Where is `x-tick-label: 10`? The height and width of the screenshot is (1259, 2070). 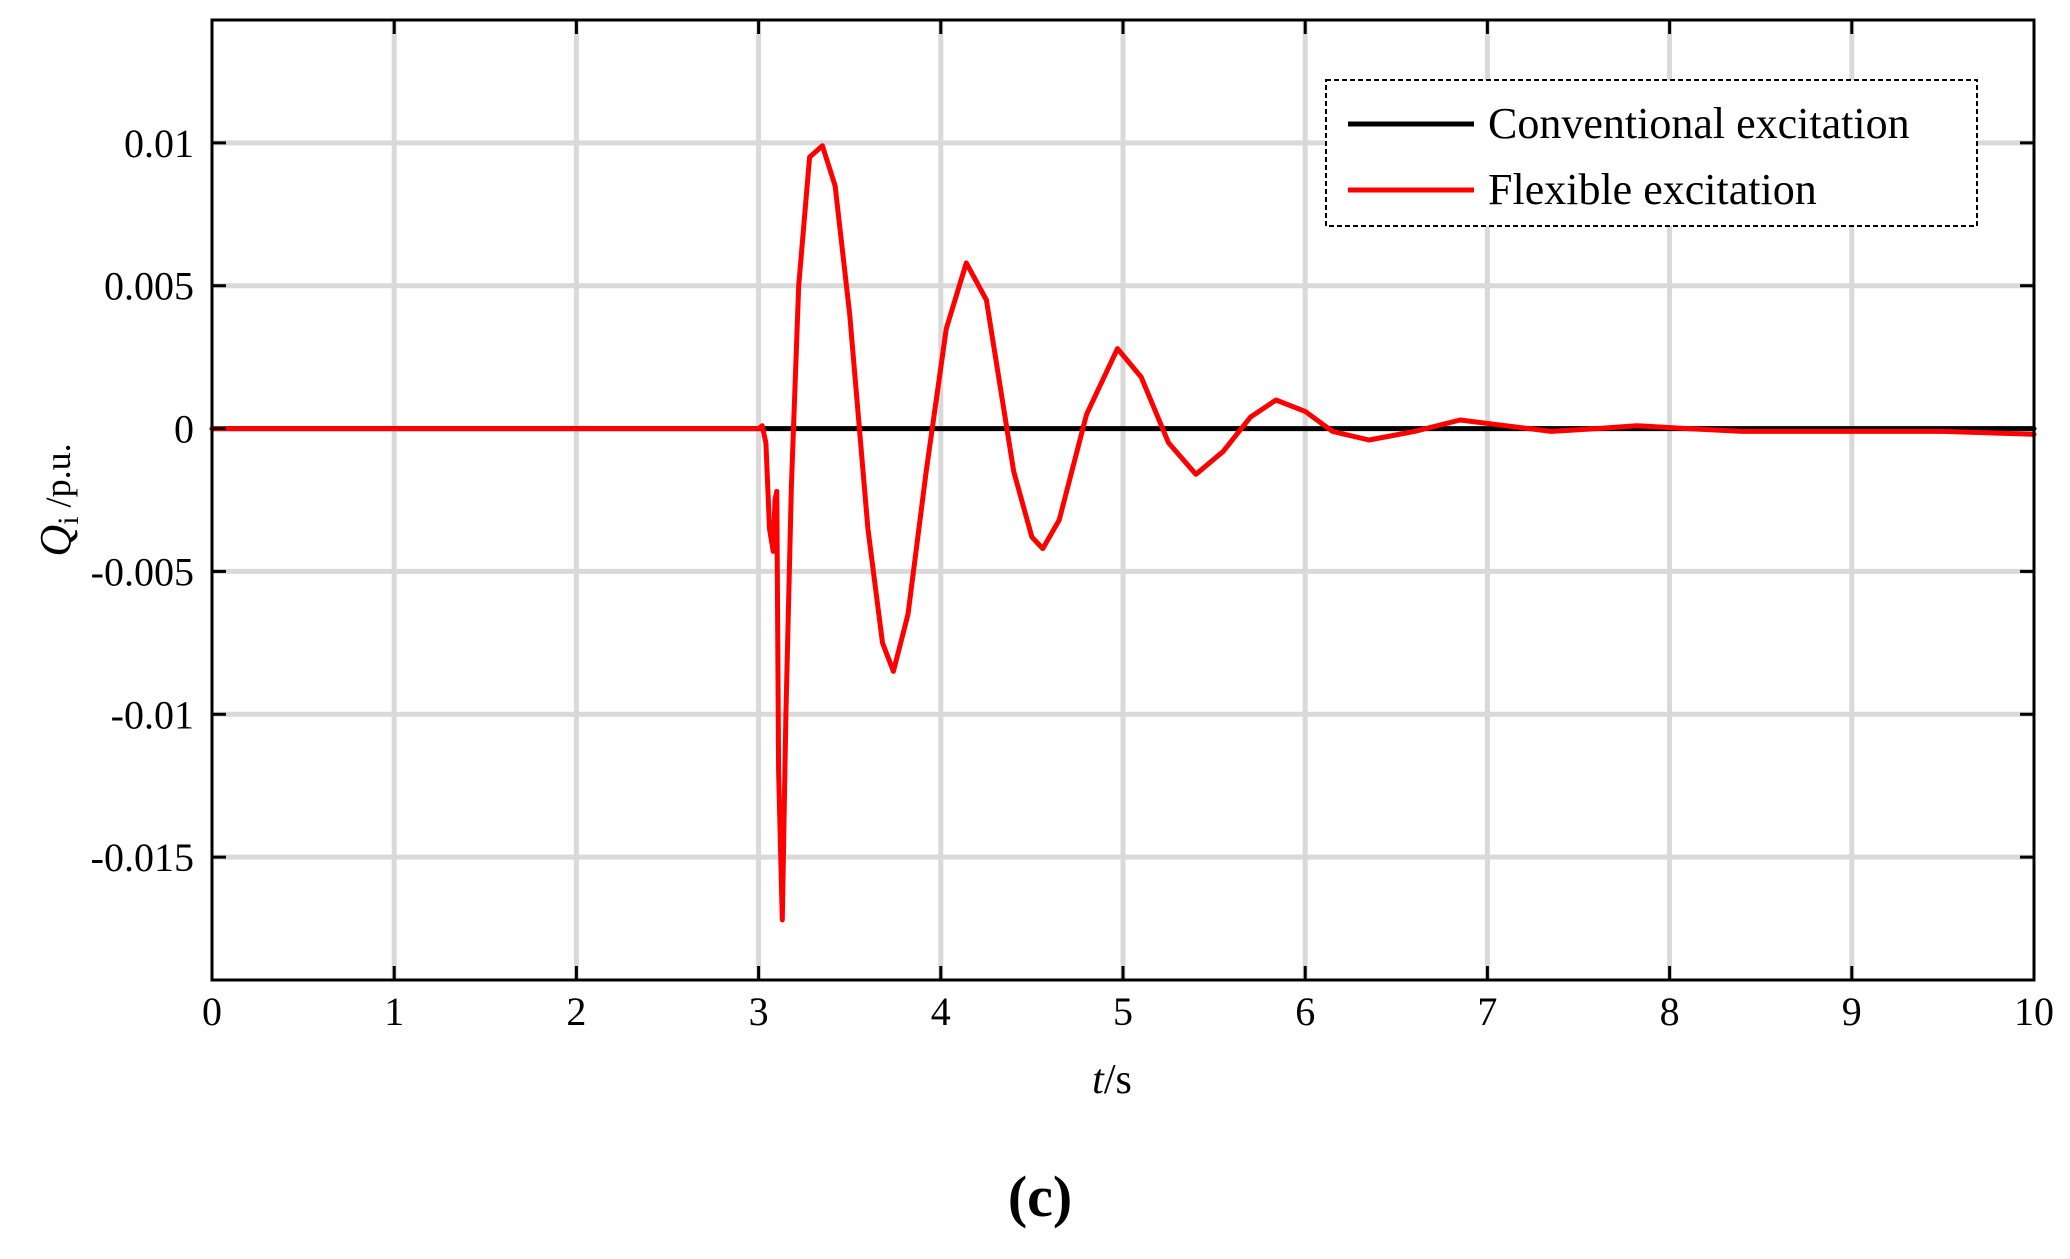 x-tick-label: 10 is located at coordinates (2034, 1011).